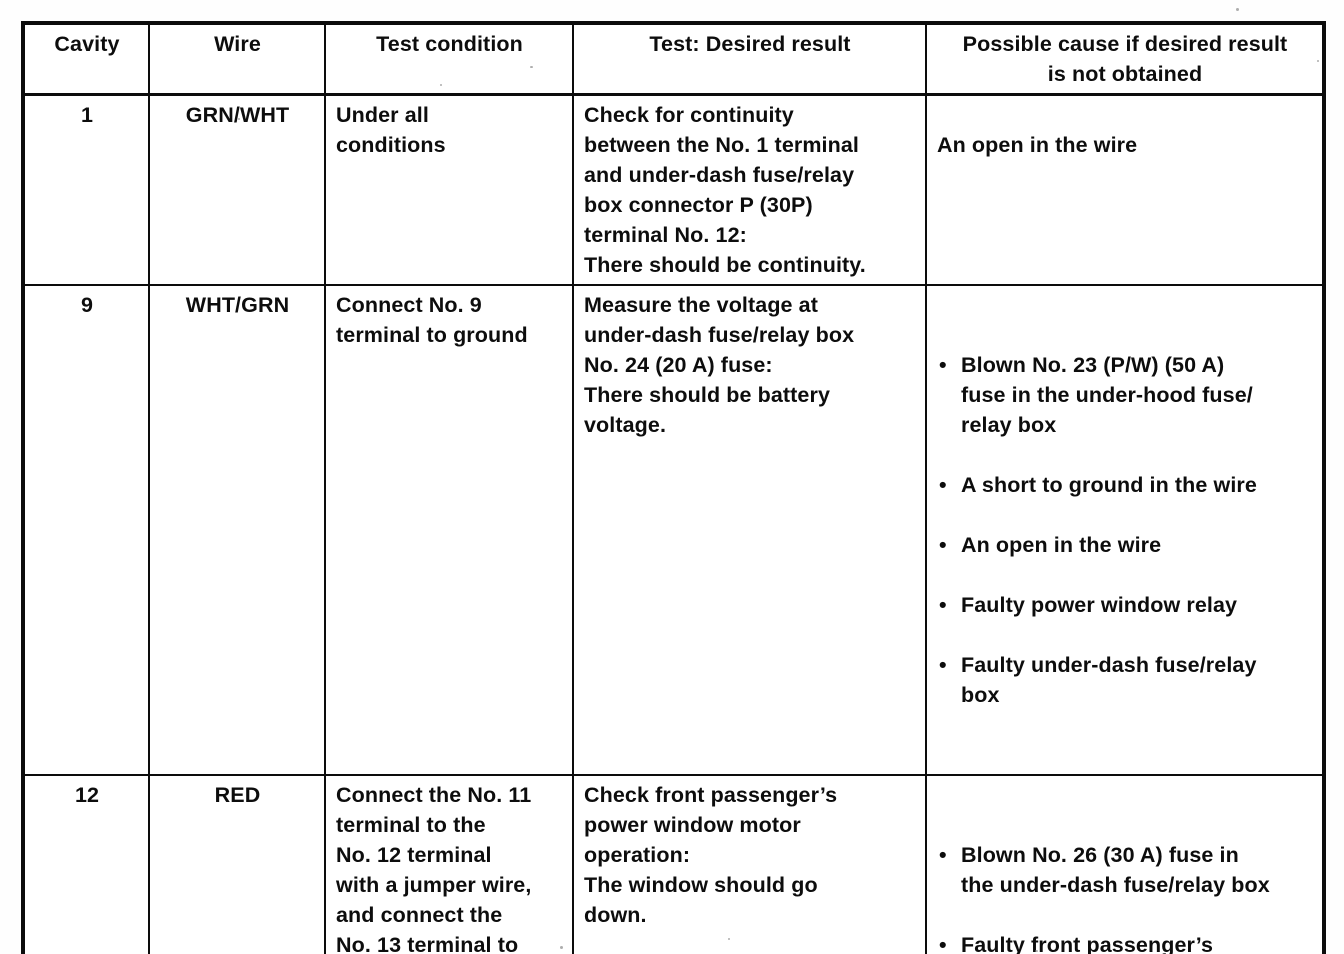  I want to click on wire-value: RED, so click(237, 864).